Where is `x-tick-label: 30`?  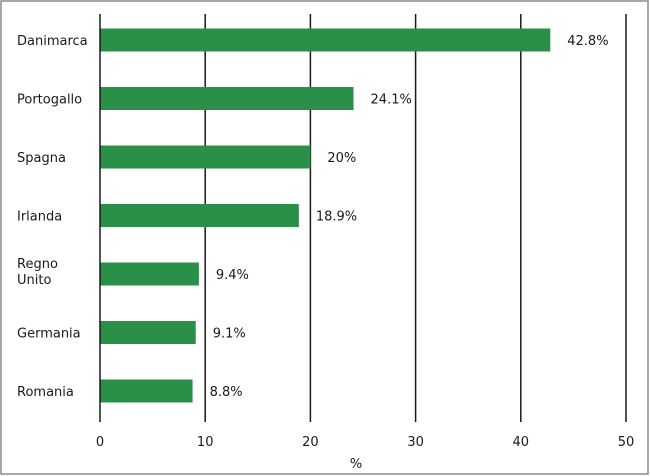
x-tick-label: 30 is located at coordinates (415, 442).